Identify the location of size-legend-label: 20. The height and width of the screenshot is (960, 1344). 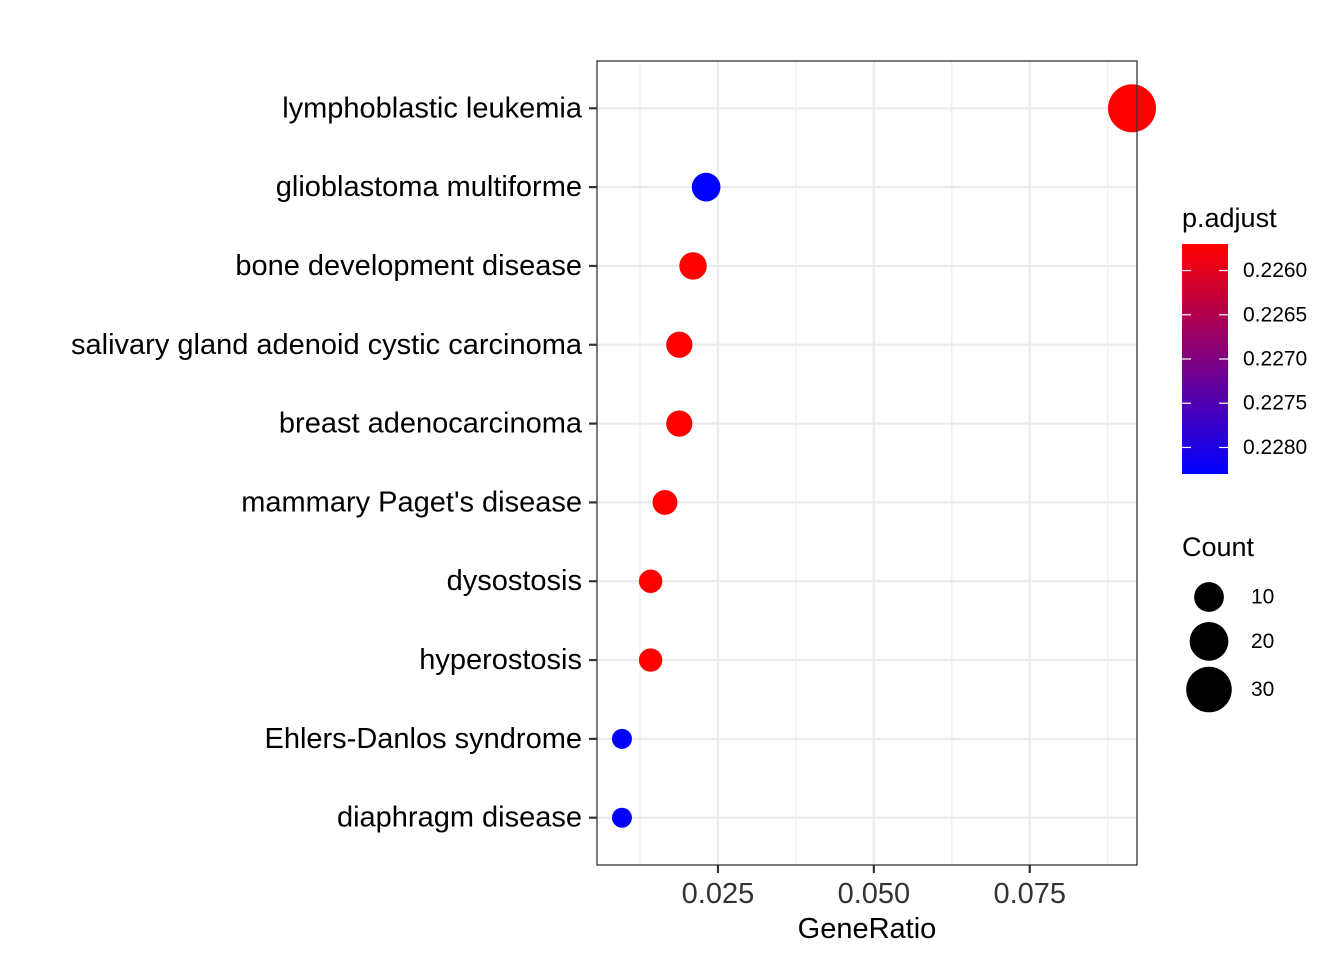
(1262, 641).